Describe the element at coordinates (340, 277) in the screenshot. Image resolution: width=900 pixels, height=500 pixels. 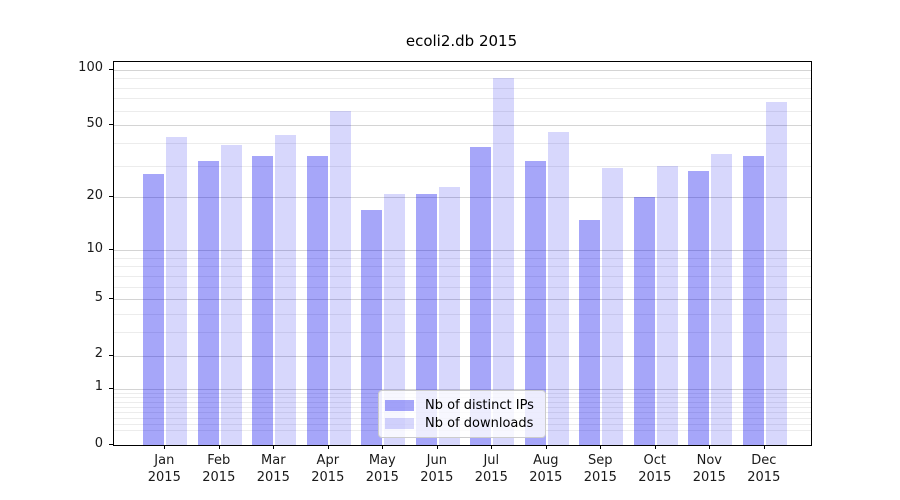
I see `bar-downloads-apr` at that location.